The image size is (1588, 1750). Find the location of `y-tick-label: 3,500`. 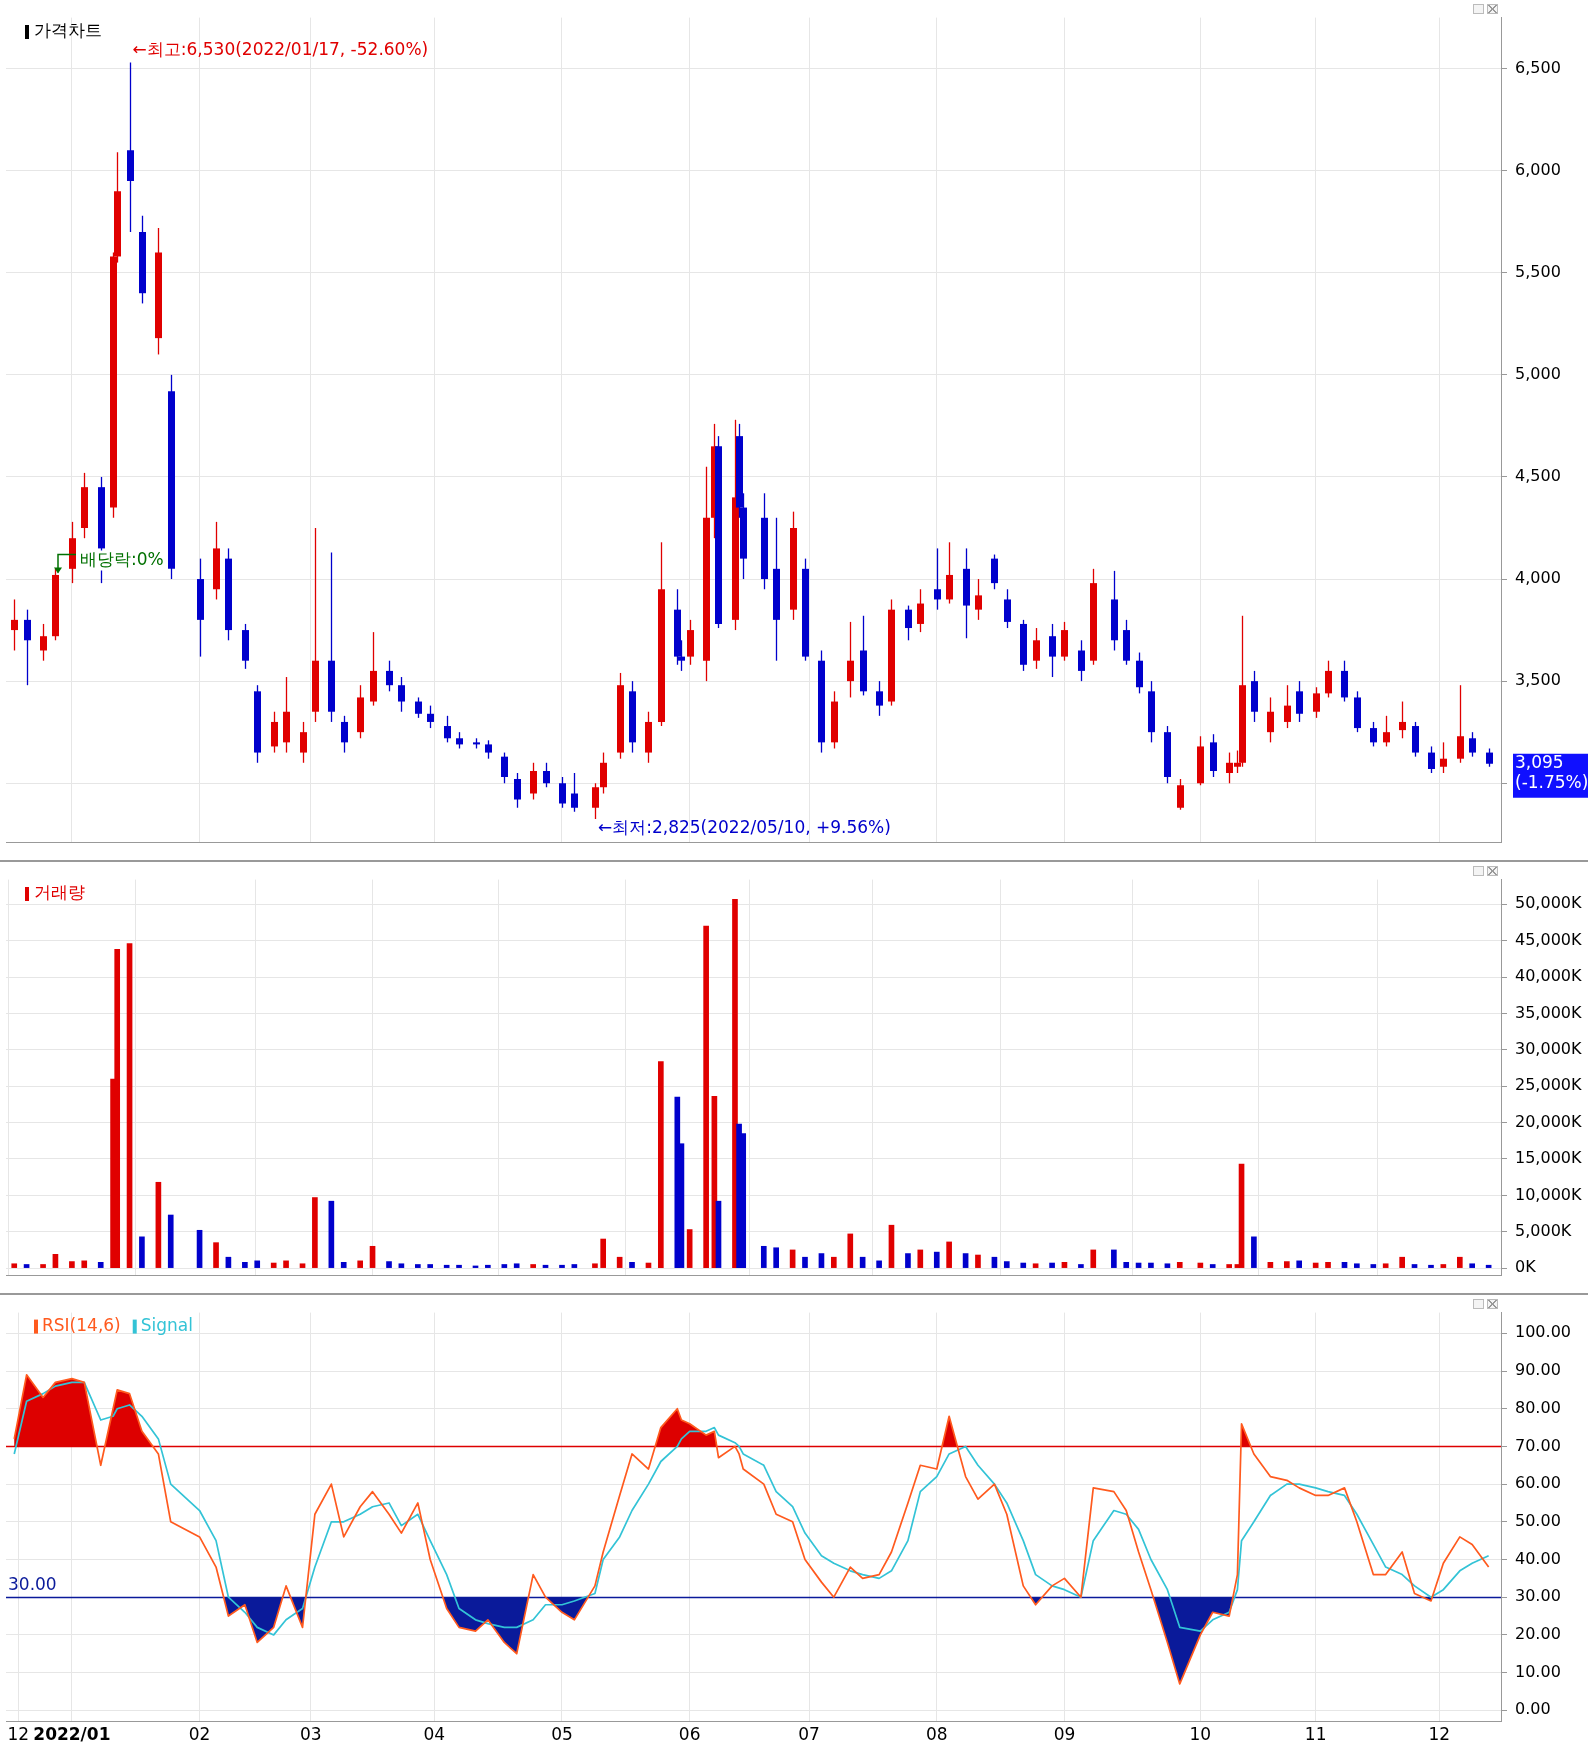

y-tick-label: 3,500 is located at coordinates (1538, 680).